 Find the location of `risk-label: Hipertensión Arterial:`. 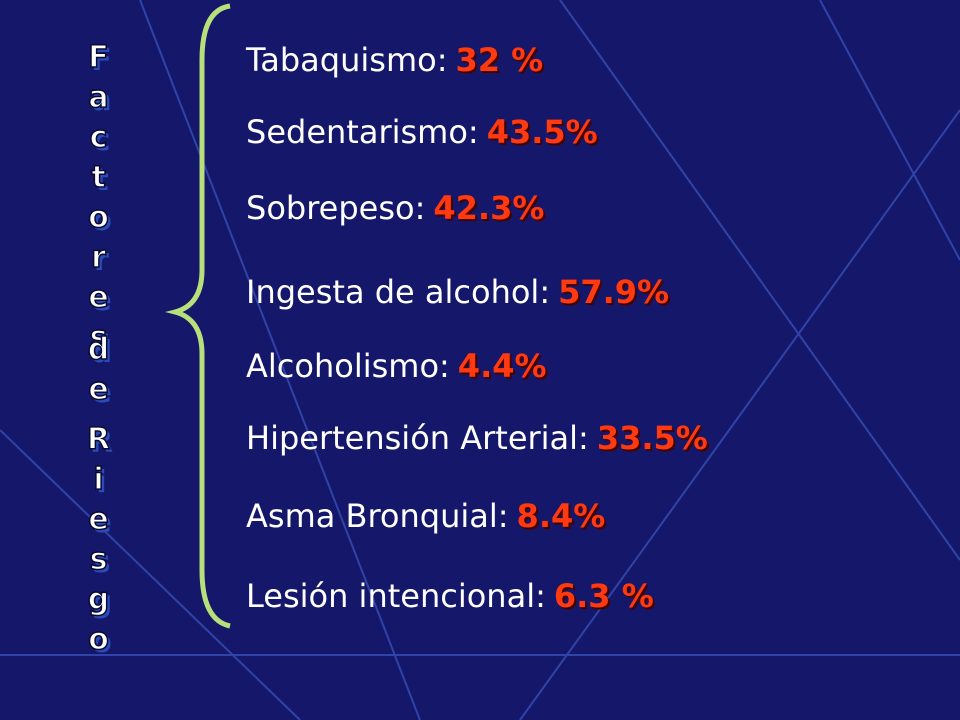

risk-label: Hipertensión Arterial: is located at coordinates (417, 438).